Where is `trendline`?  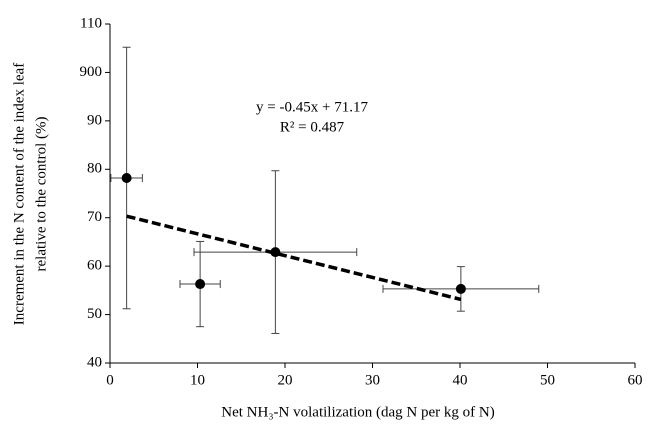 trendline is located at coordinates (294, 258).